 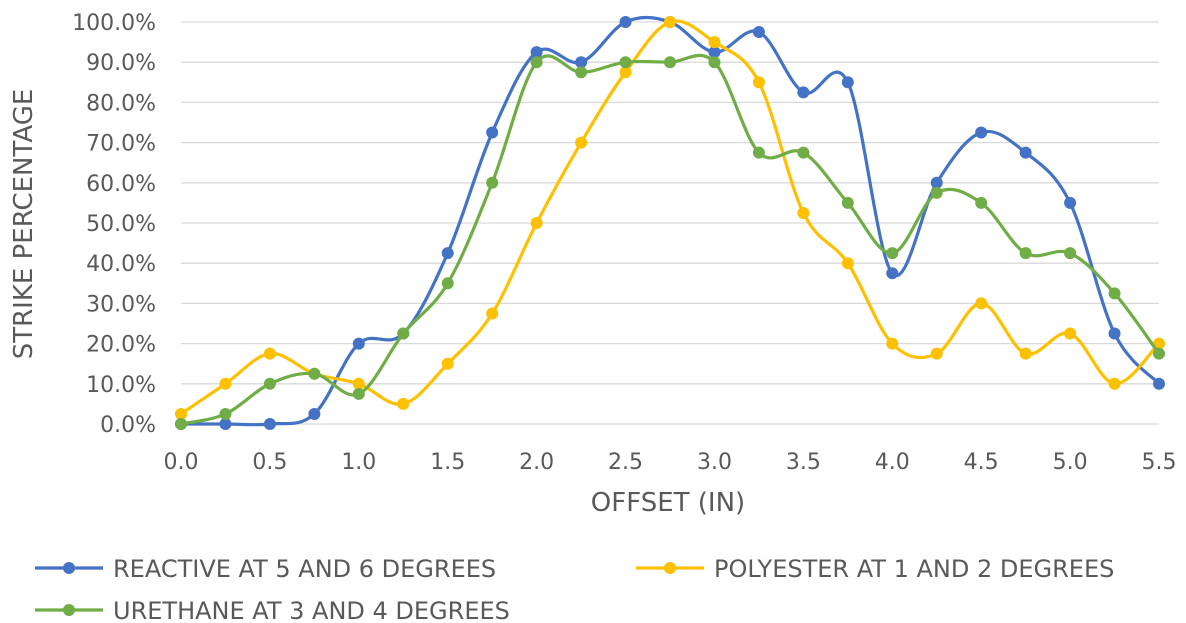 What do you see at coordinates (914, 569) in the screenshot?
I see `legend-label: POLYESTER AT 1 AND 2 DEGREES` at bounding box center [914, 569].